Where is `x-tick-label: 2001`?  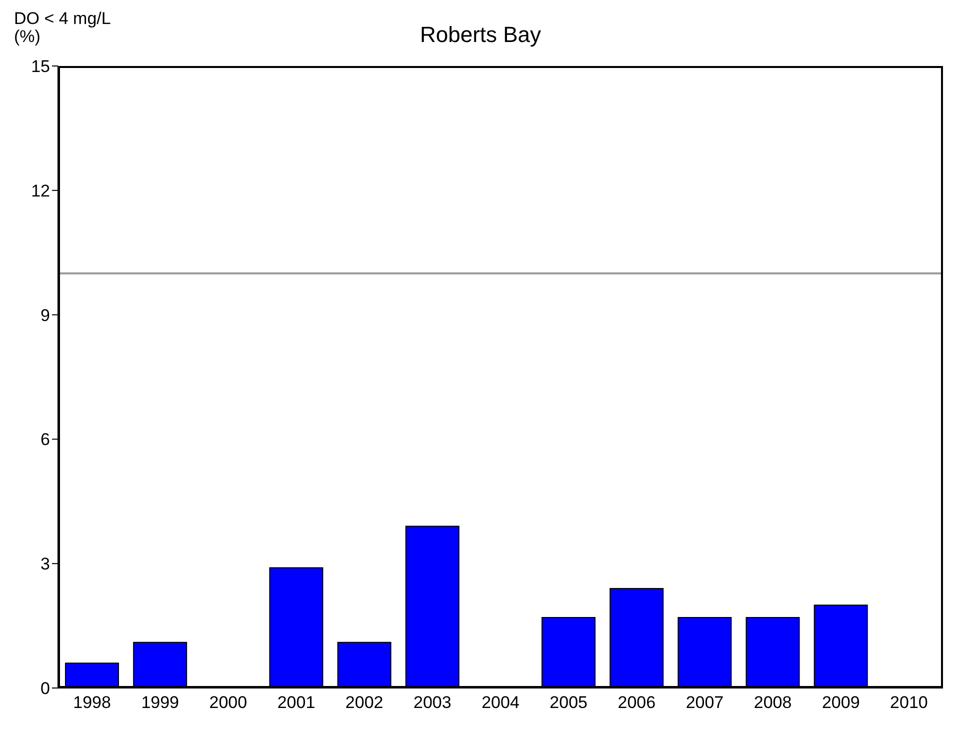
x-tick-label: 2001 is located at coordinates (296, 702).